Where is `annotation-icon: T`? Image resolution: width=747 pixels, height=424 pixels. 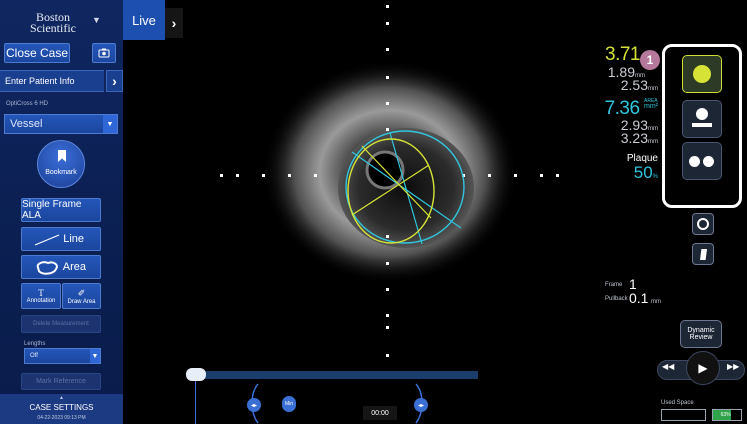 annotation-icon: T is located at coordinates (41, 293).